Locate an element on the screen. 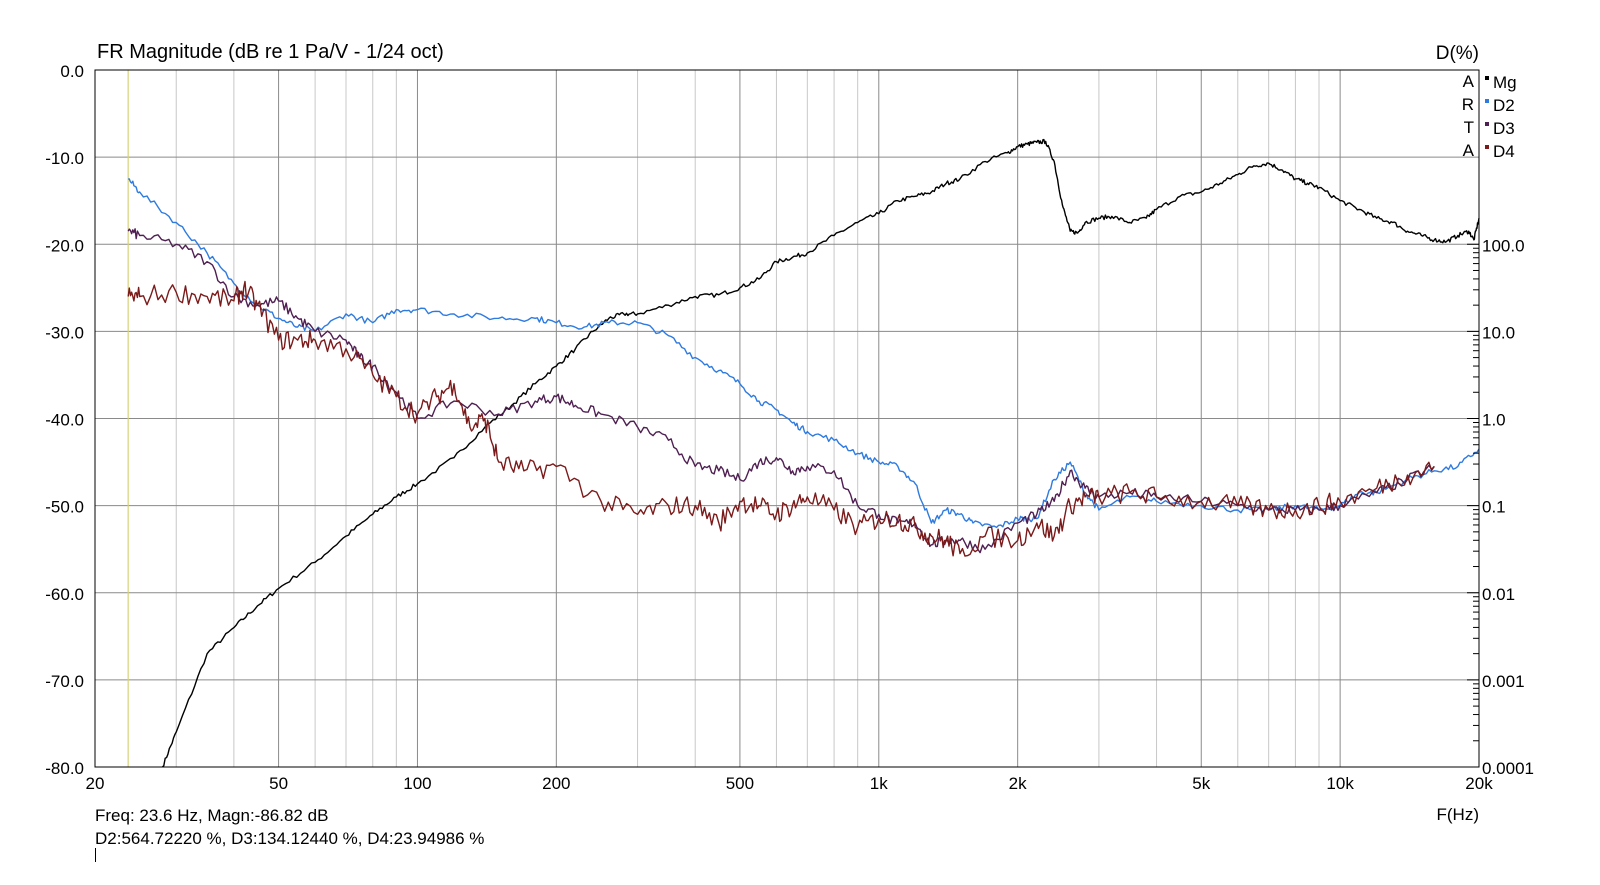 This screenshot has height=885, width=1600. right-tick-label: 0.001 is located at coordinates (1503, 681).